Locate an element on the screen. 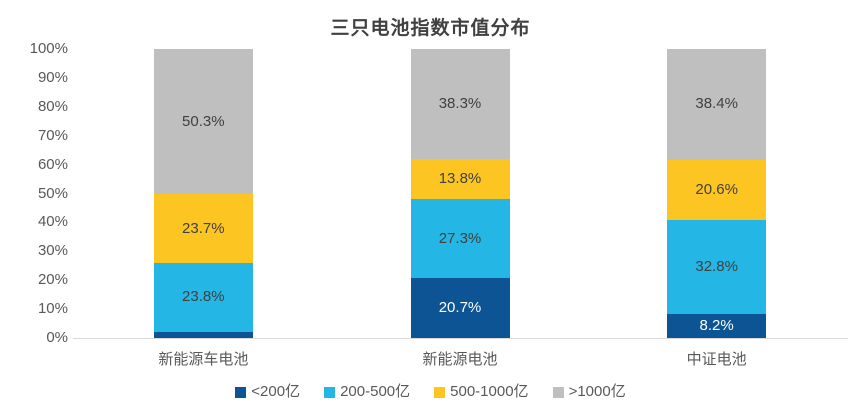  x-axis-category-label: 新能源车电池 is located at coordinates (203, 359).